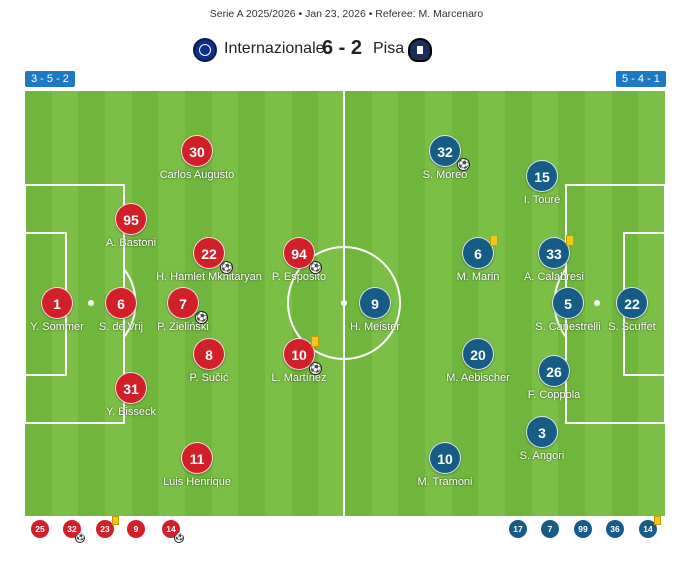 Image resolution: width=693 pixels, height=566 pixels. Describe the element at coordinates (615, 529) in the screenshot. I see `away-sub: 36` at that location.